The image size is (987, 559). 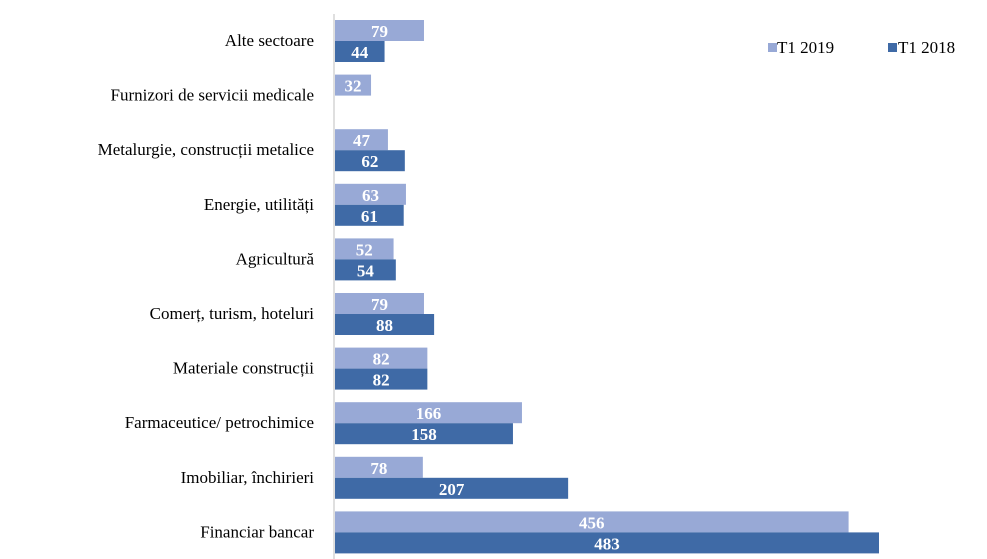 What do you see at coordinates (248, 477) in the screenshot?
I see `category-label: Imobiliar, închirieri` at bounding box center [248, 477].